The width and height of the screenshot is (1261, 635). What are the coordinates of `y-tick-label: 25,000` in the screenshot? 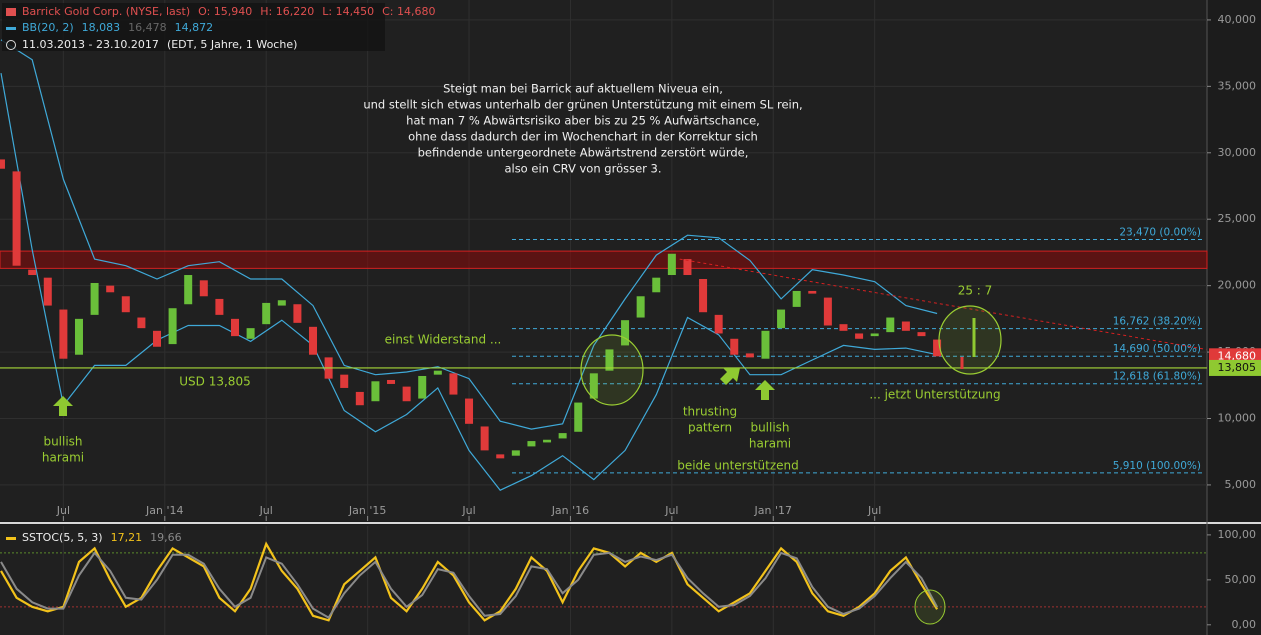 It's located at (1237, 218).